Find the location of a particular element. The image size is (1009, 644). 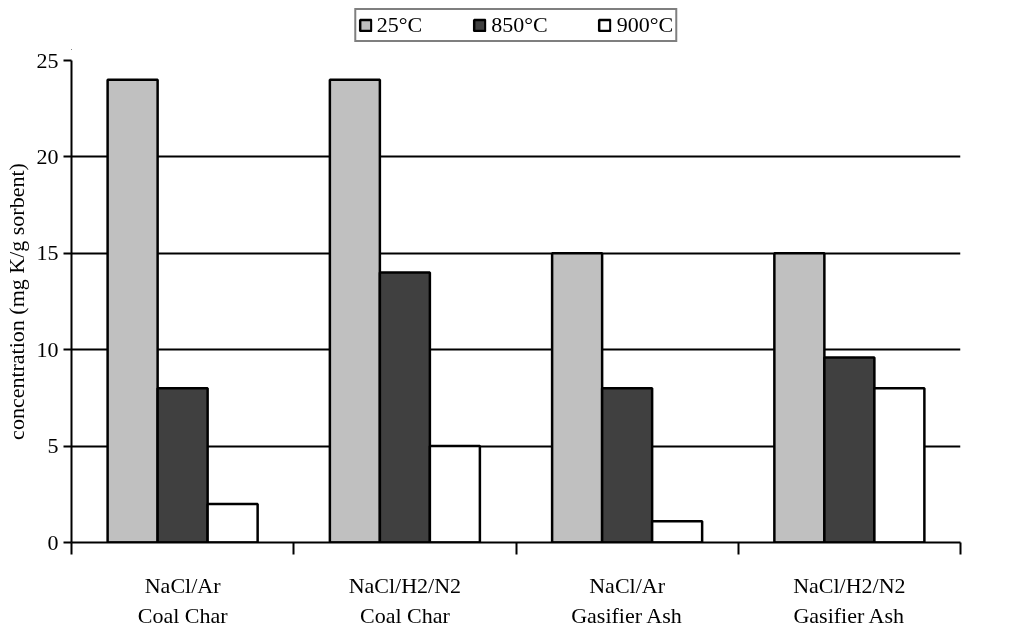

legend-label: 900°C is located at coordinates (645, 25).